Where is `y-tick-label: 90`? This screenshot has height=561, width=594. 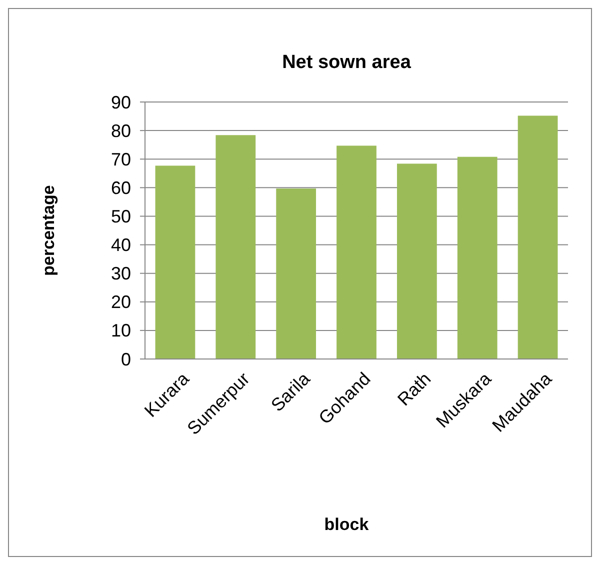 y-tick-label: 90 is located at coordinates (120, 102).